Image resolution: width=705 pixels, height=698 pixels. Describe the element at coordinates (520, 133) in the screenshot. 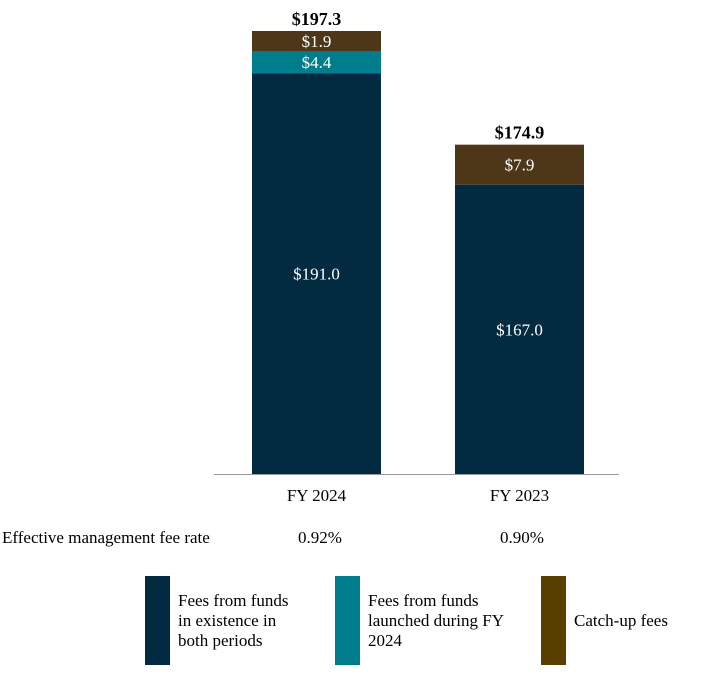

I see `total-label: $174.9` at that location.